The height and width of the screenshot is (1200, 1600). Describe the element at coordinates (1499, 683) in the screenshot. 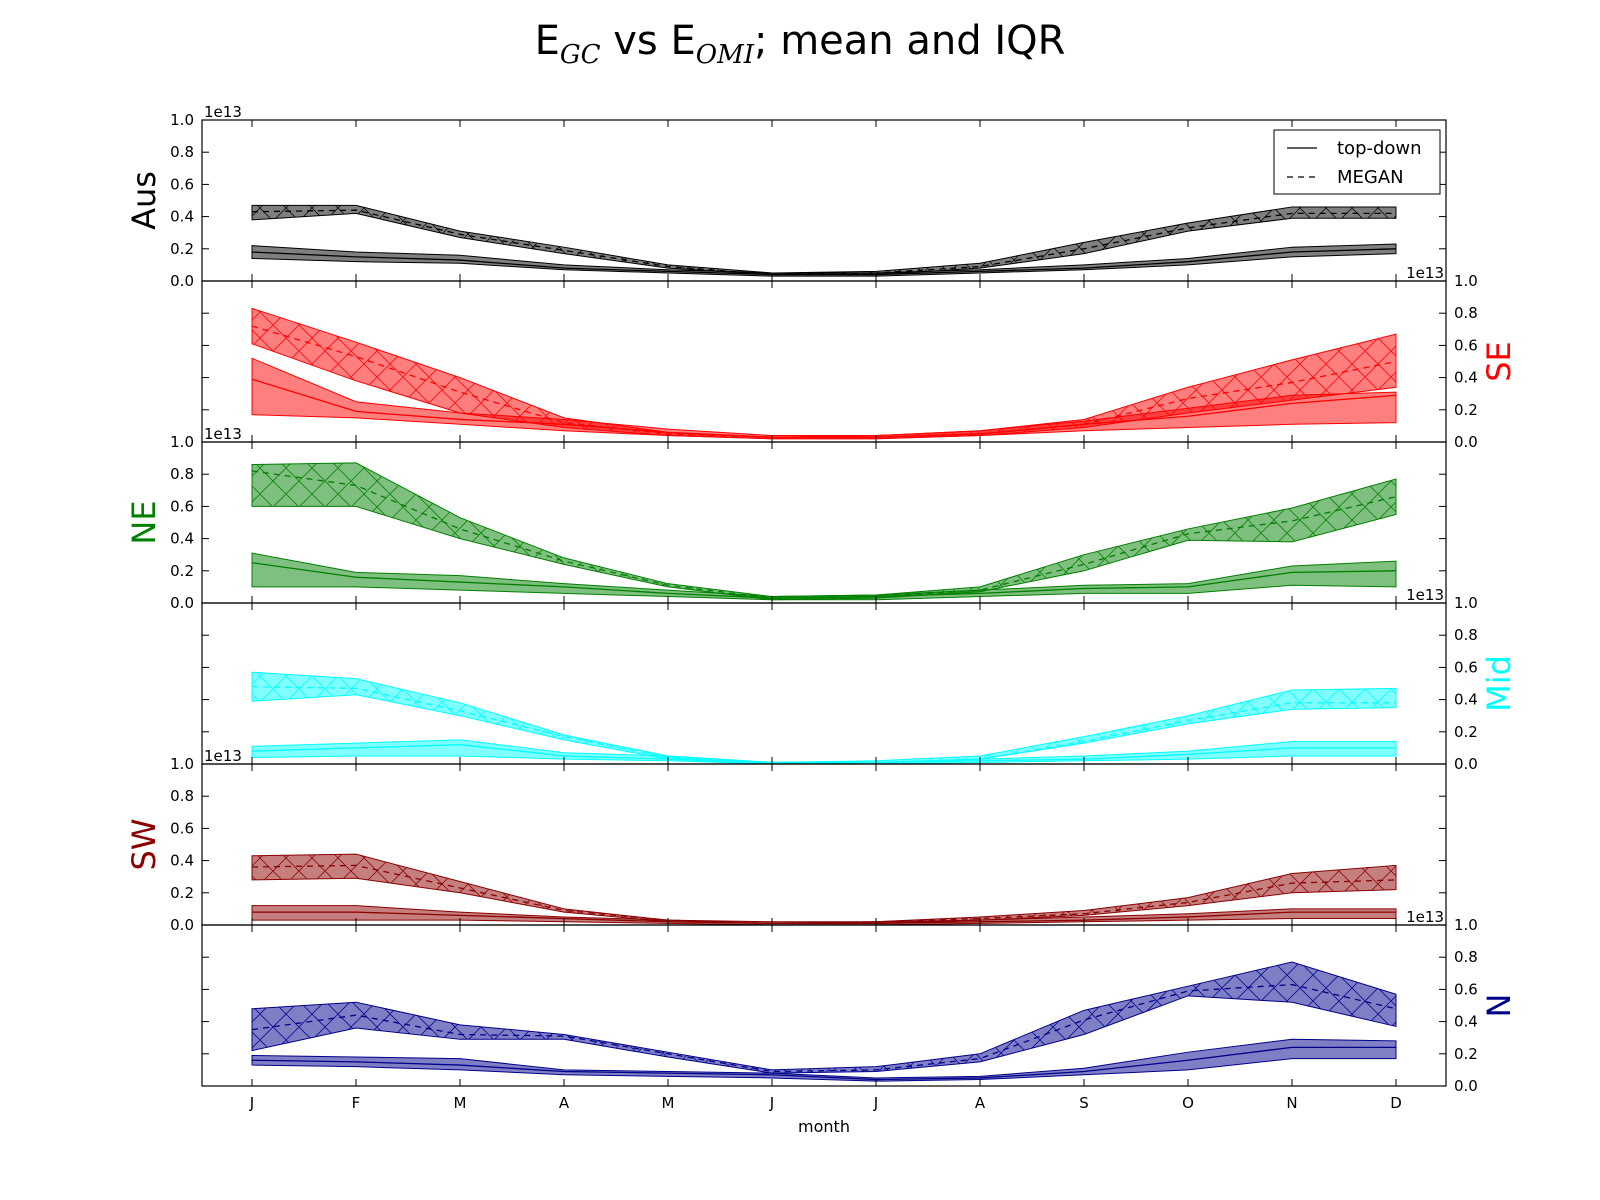

I see `region-label-mid: Mid` at that location.